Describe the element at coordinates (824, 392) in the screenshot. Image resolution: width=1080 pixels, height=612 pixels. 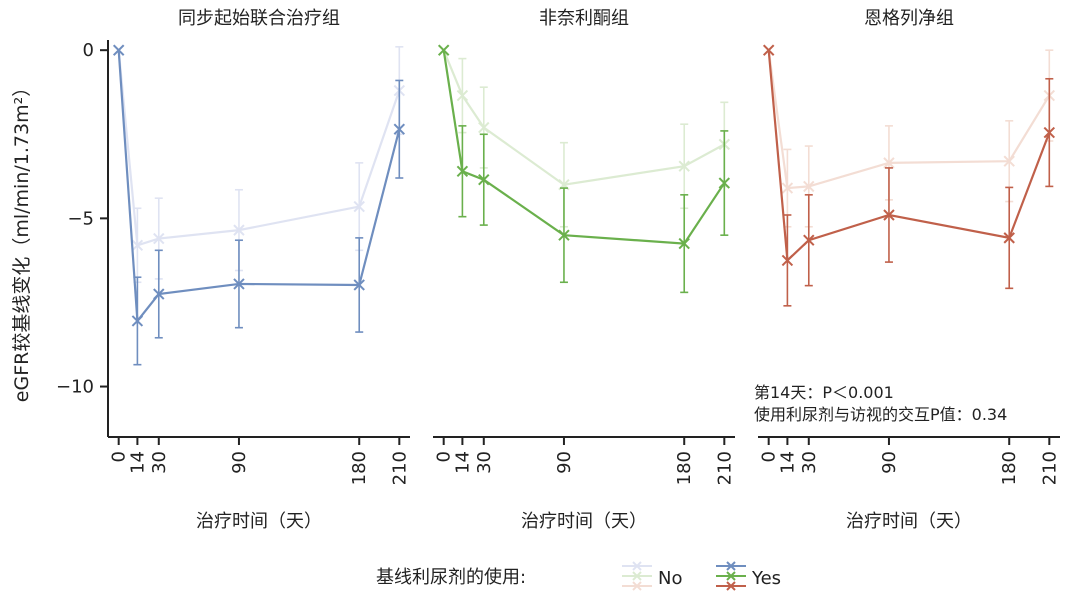
I see `annotation-line-1: 第14天：P＜0.001` at that location.